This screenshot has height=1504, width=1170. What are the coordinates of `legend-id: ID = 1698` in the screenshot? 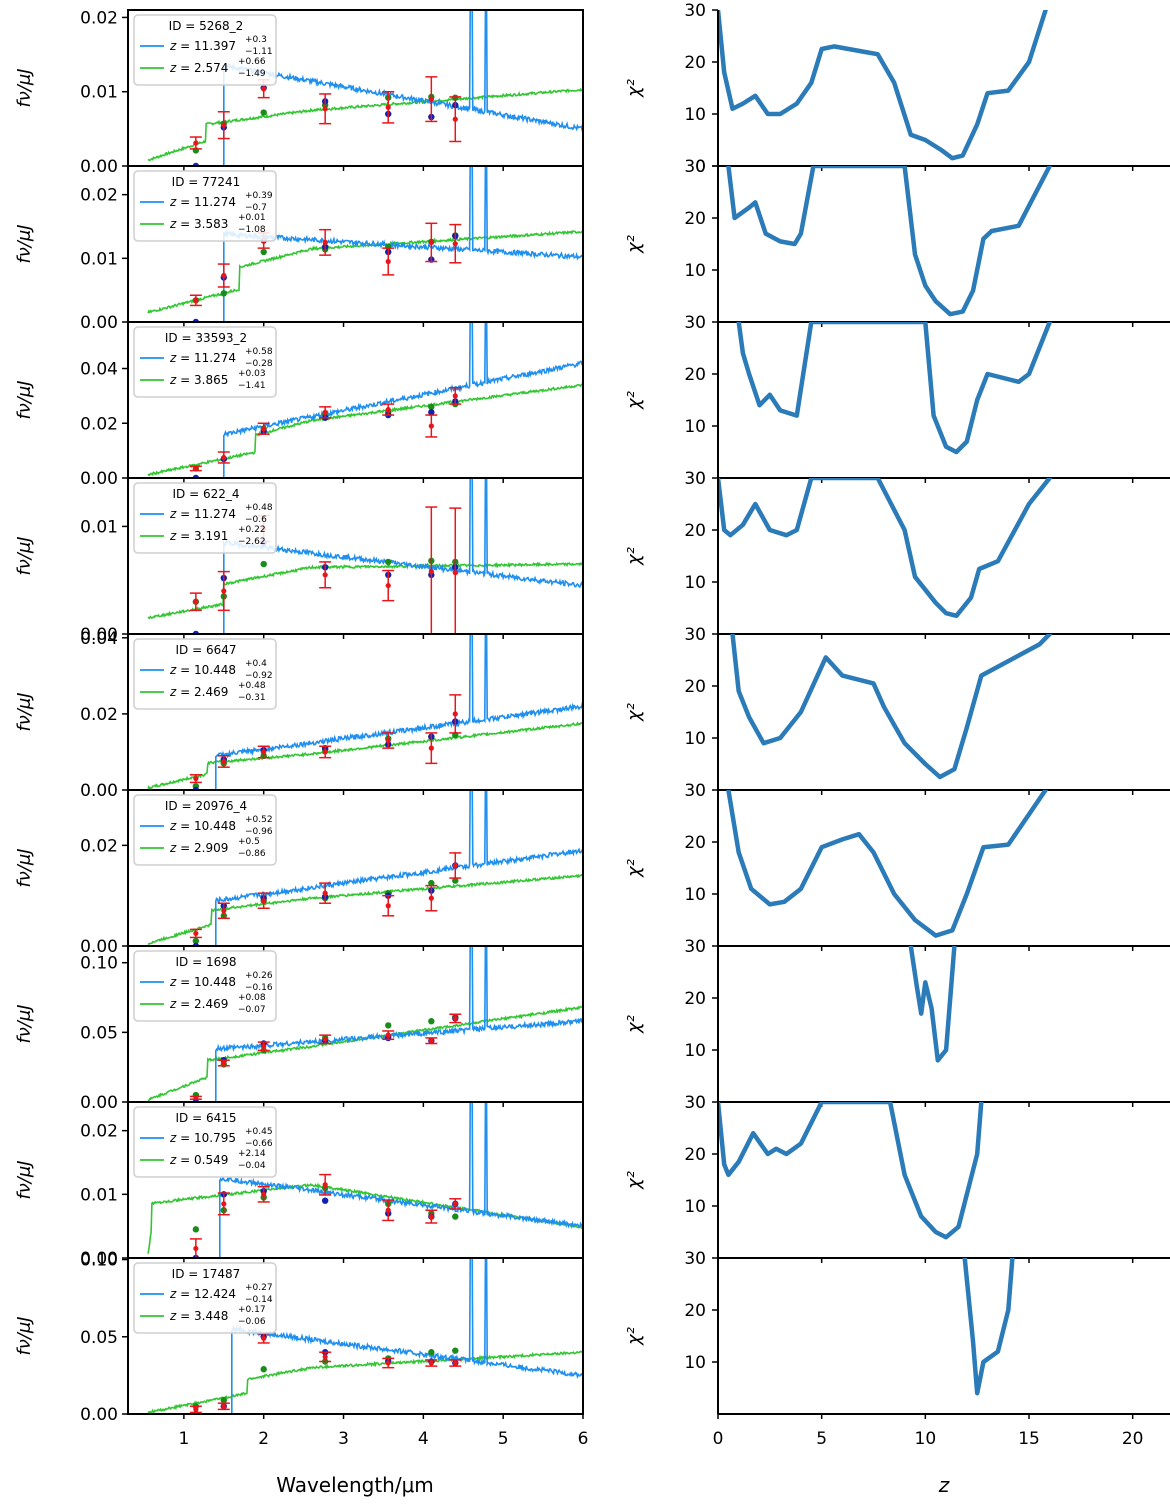 It's located at (205, 962).